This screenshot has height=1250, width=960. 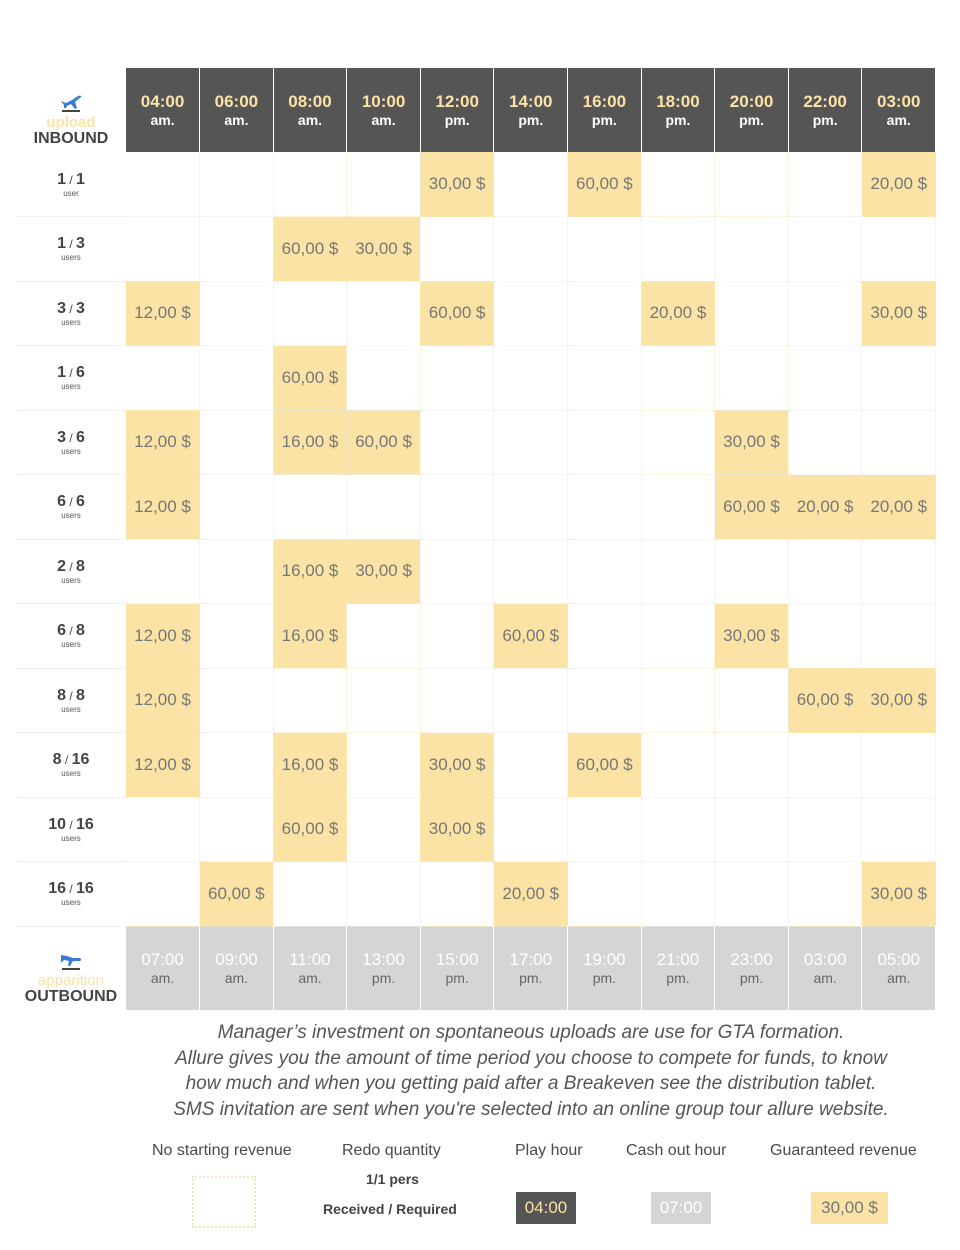 What do you see at coordinates (476, 636) in the screenshot?
I see `table-row: 6 / 8 users 12,00 $ 16,00 $ 60,00 $ 30,00 $` at bounding box center [476, 636].